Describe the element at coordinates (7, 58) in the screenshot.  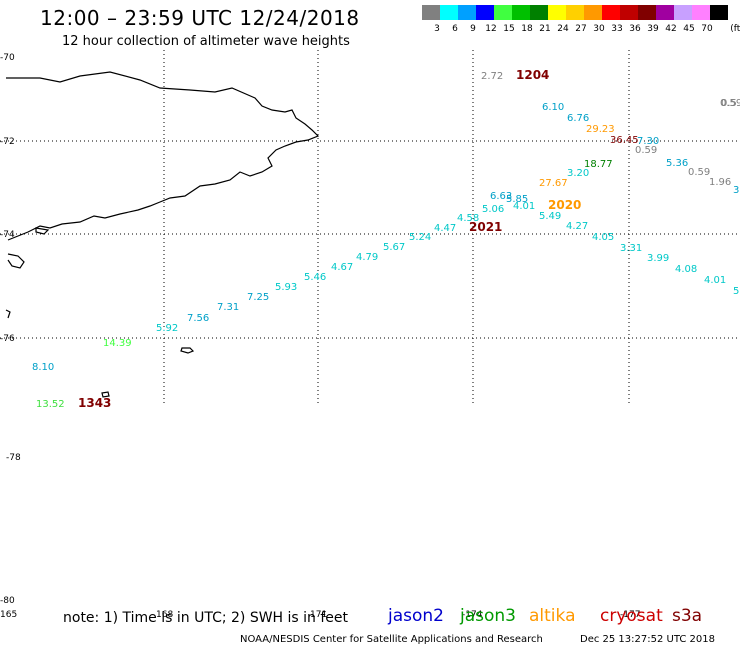
I see `latitude-label: -70` at that location.